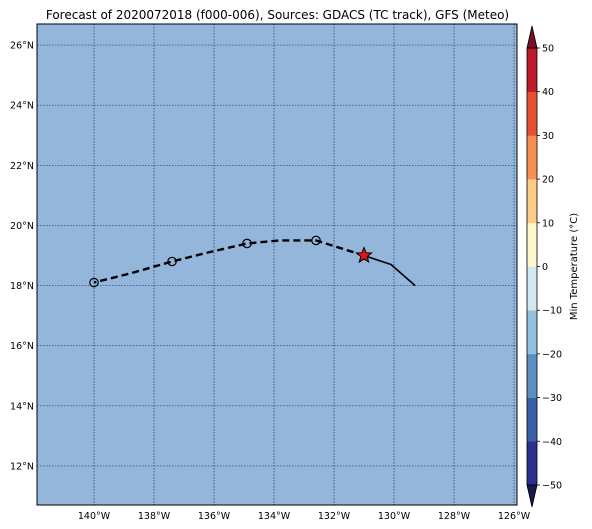 The image size is (592, 529). Describe the element at coordinates (548, 92) in the screenshot. I see `colorbar-tick-label: 40` at that location.